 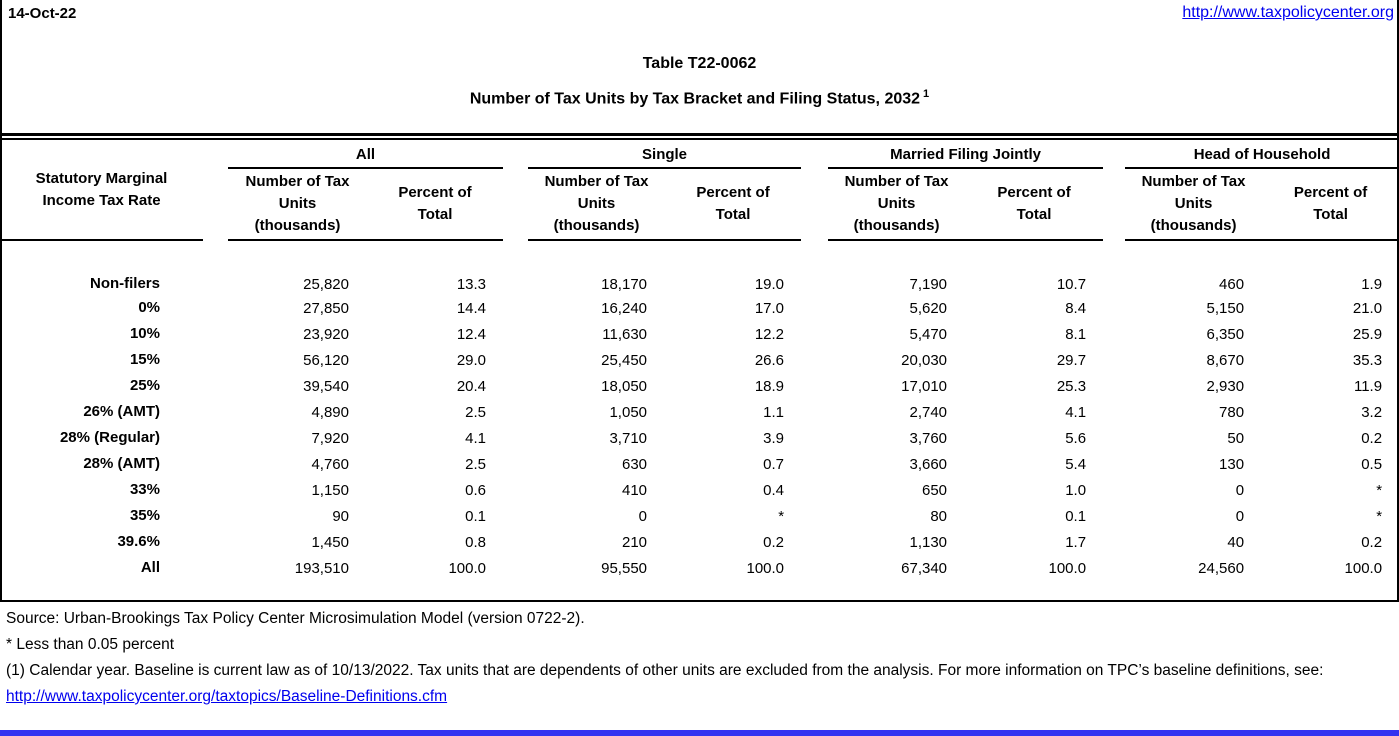 I want to click on percent-cell: 0.8, so click(x=476, y=542).